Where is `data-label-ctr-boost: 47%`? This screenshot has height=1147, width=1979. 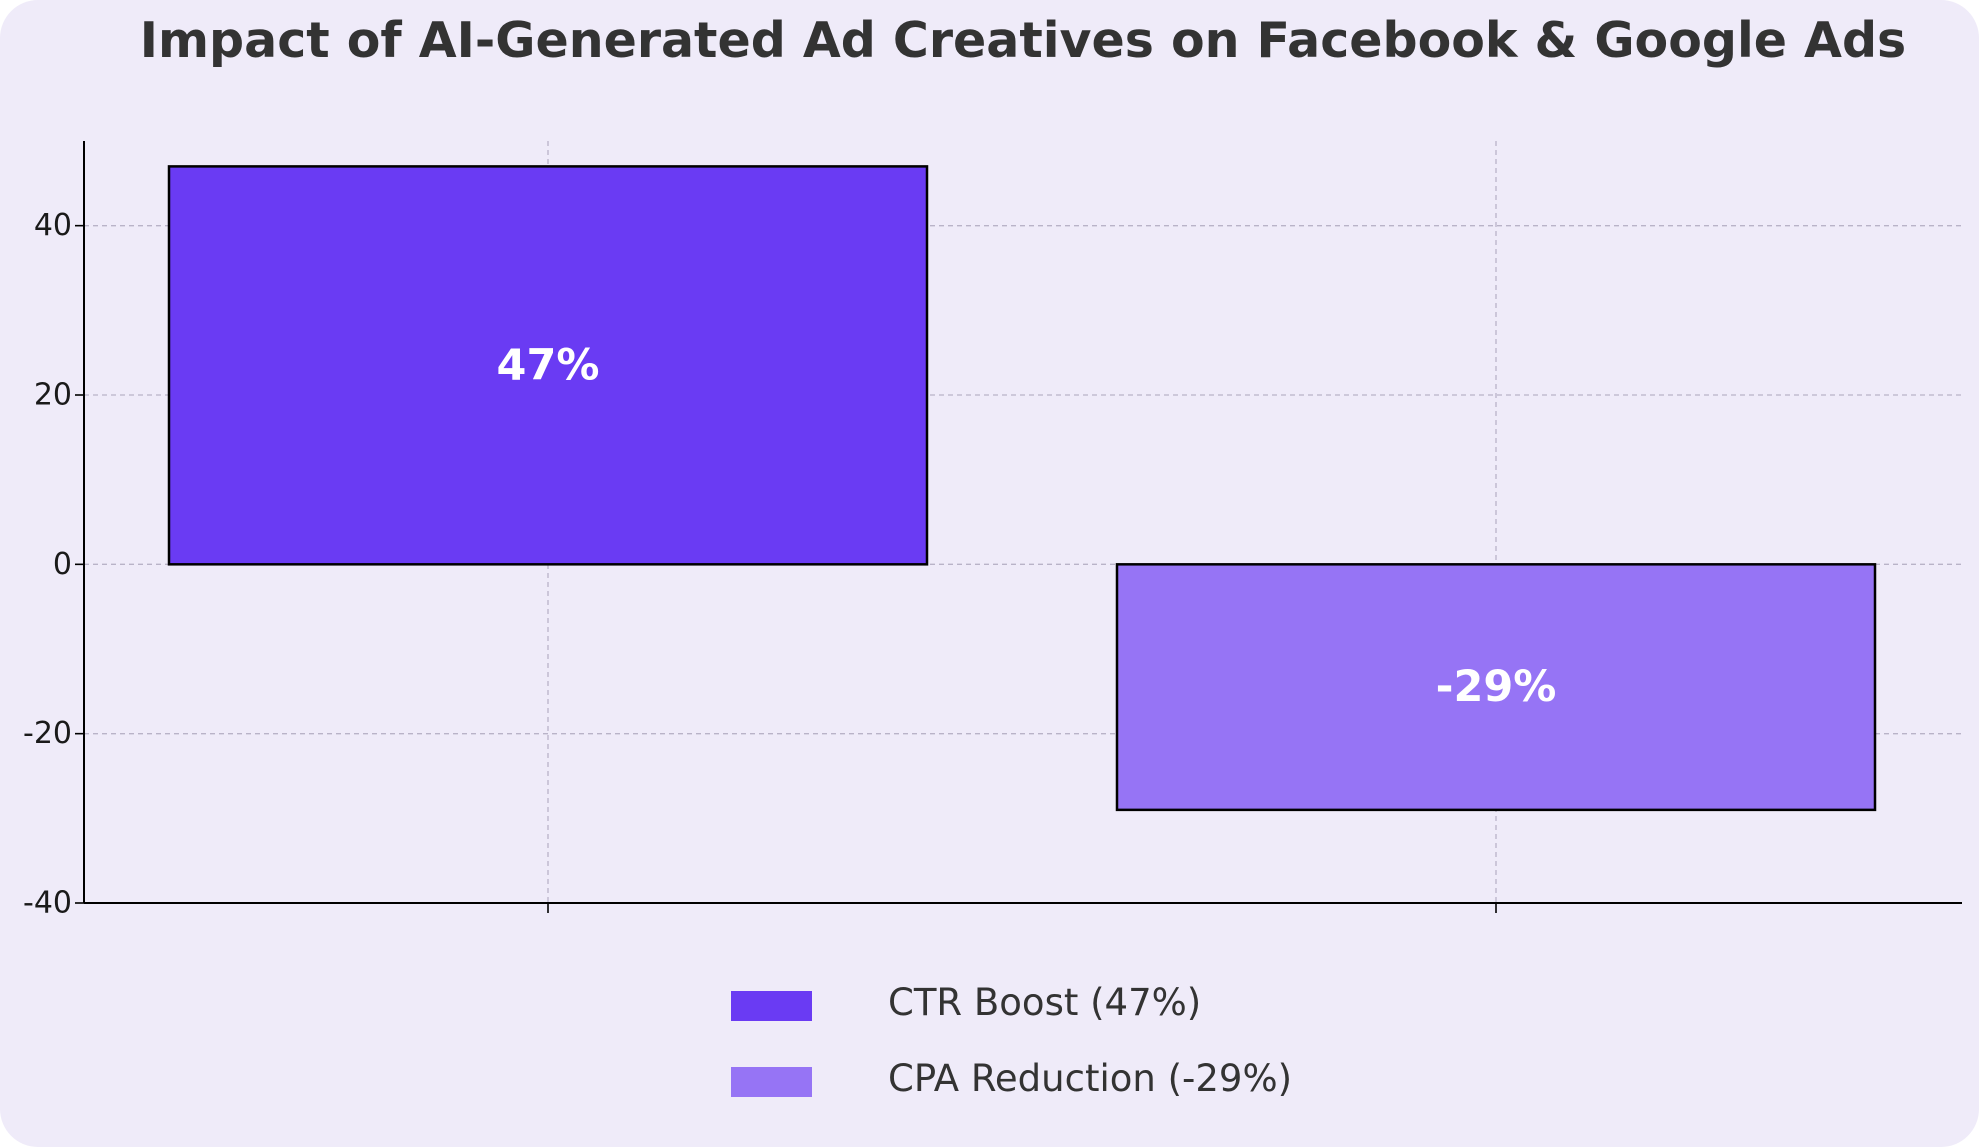 data-label-ctr-boost: 47% is located at coordinates (548, 365).